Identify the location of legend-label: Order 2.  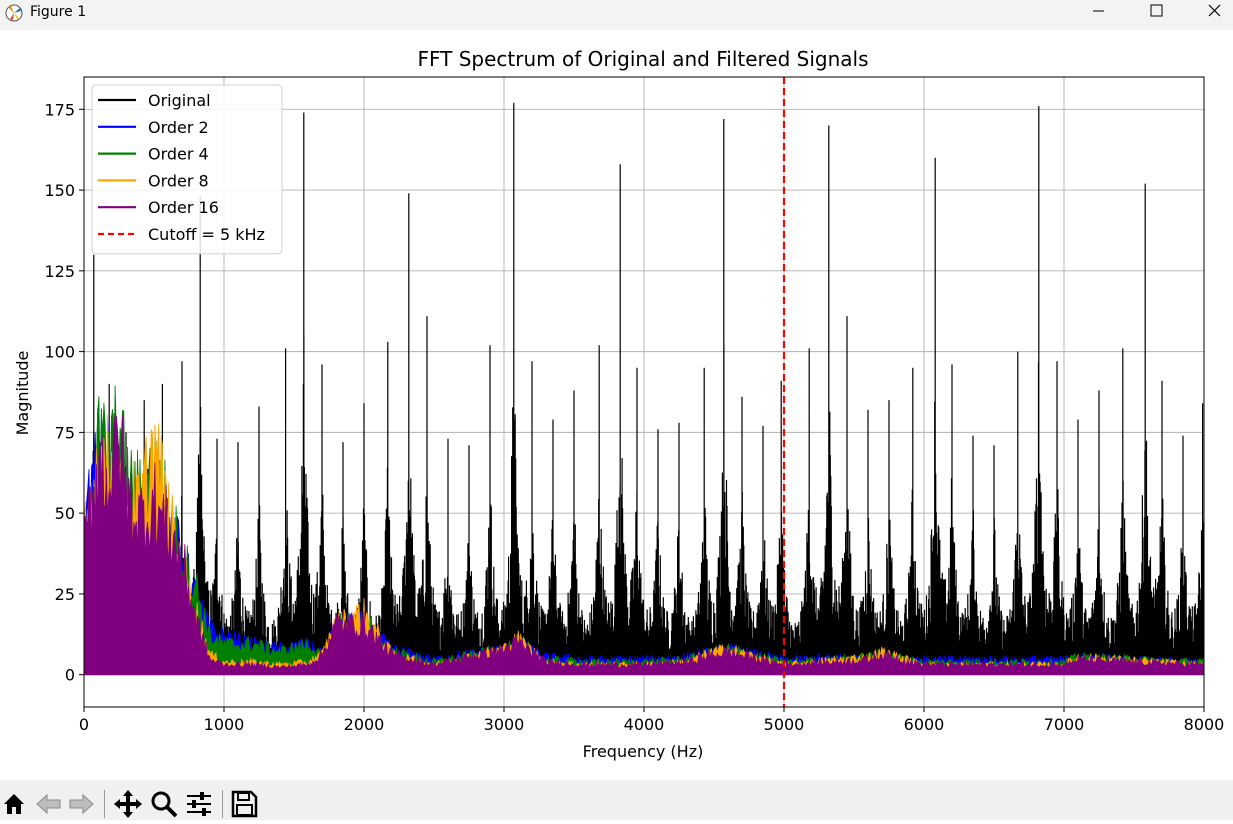
(178, 127).